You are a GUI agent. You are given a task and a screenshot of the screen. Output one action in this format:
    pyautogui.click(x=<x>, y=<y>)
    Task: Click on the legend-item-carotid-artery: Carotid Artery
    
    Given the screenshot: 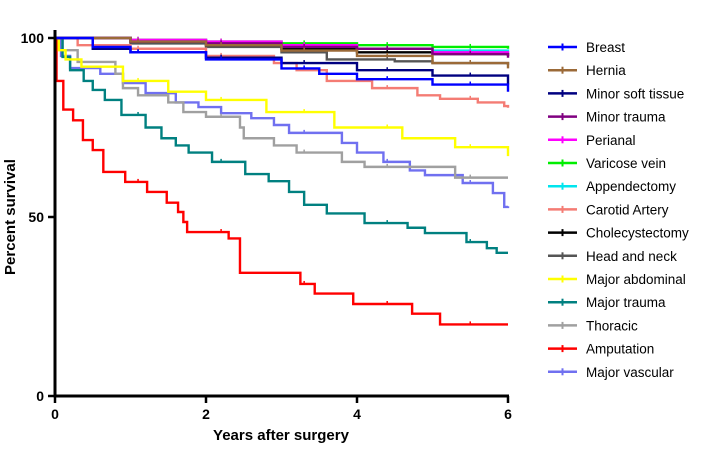 What is the action you would take?
    pyautogui.click(x=608, y=209)
    